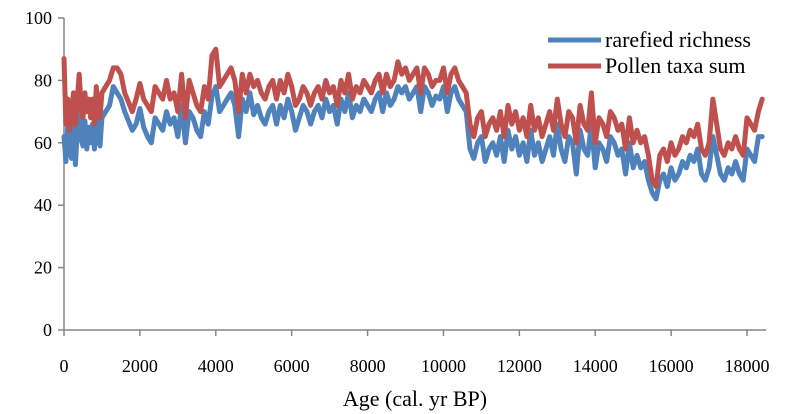 This screenshot has height=414, width=786. What do you see at coordinates (43, 268) in the screenshot?
I see `y-tick-label: 20` at bounding box center [43, 268].